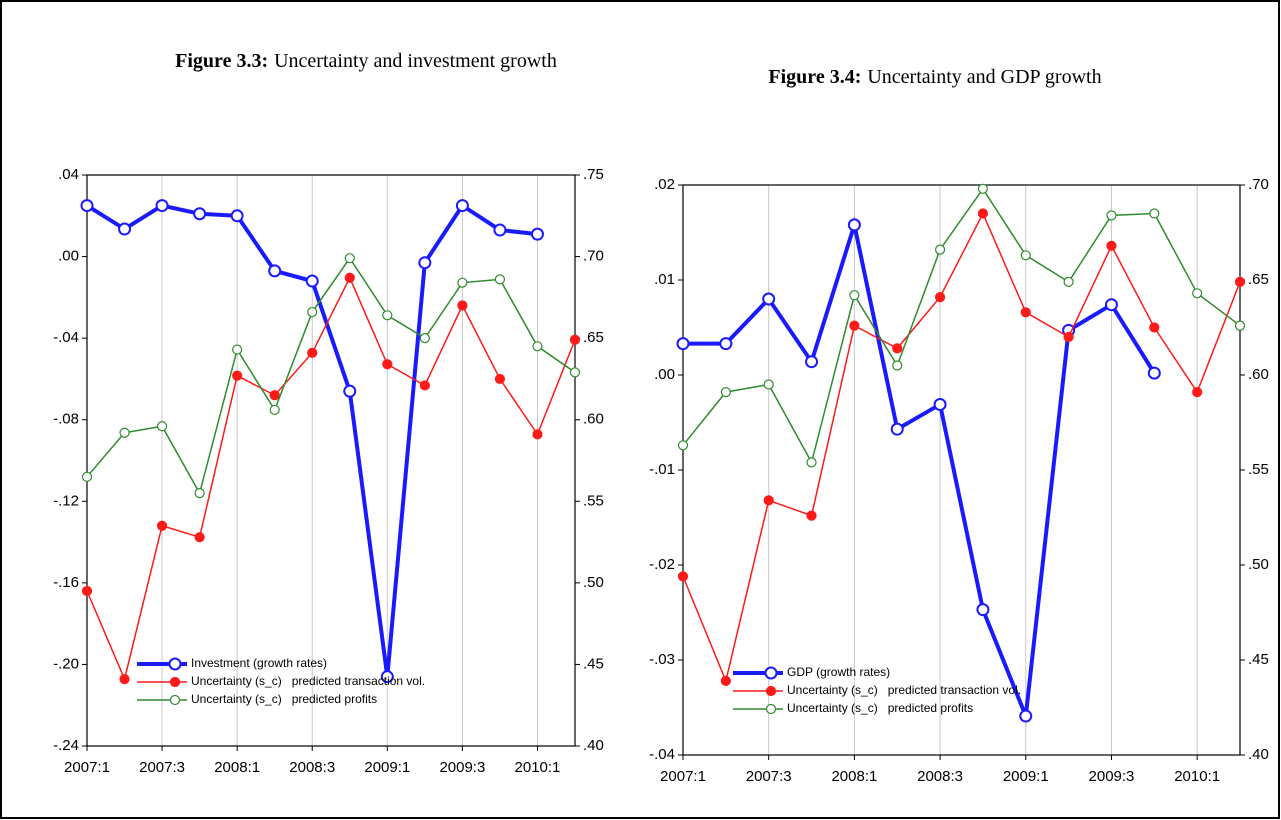 This screenshot has width=1281, height=820. What do you see at coordinates (66, 745) in the screenshot?
I see `y-tick-label: -.24` at bounding box center [66, 745].